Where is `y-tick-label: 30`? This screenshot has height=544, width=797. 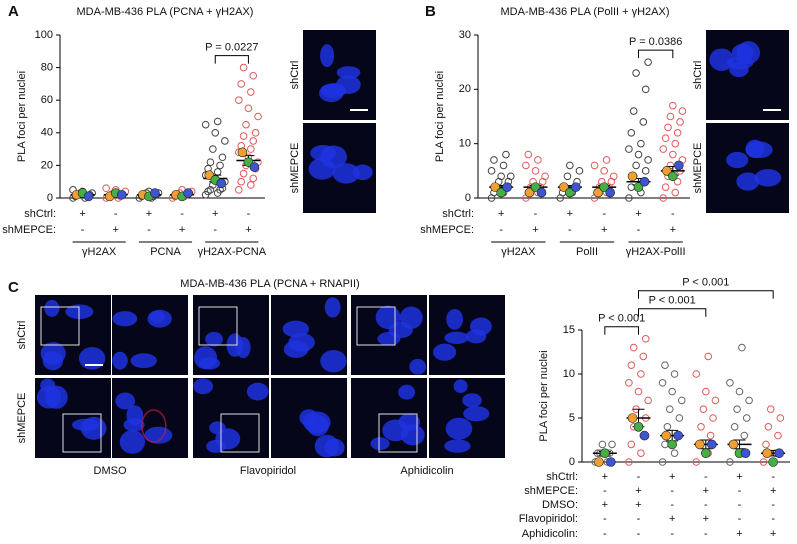
y-tick-label: 30 is located at coordinates (465, 35).